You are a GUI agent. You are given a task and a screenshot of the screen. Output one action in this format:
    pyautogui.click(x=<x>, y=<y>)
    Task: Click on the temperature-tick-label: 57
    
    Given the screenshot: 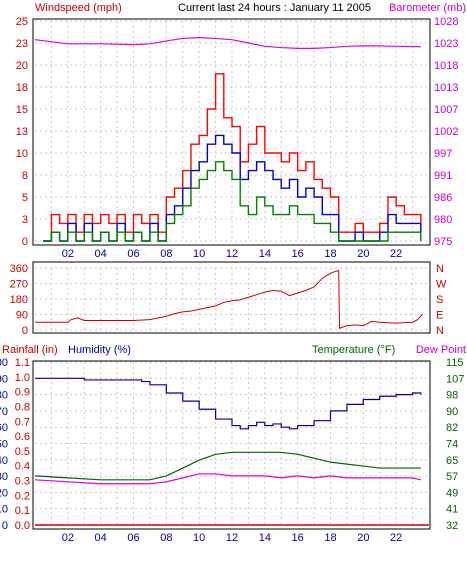 What is the action you would take?
    pyautogui.click(x=452, y=477)
    